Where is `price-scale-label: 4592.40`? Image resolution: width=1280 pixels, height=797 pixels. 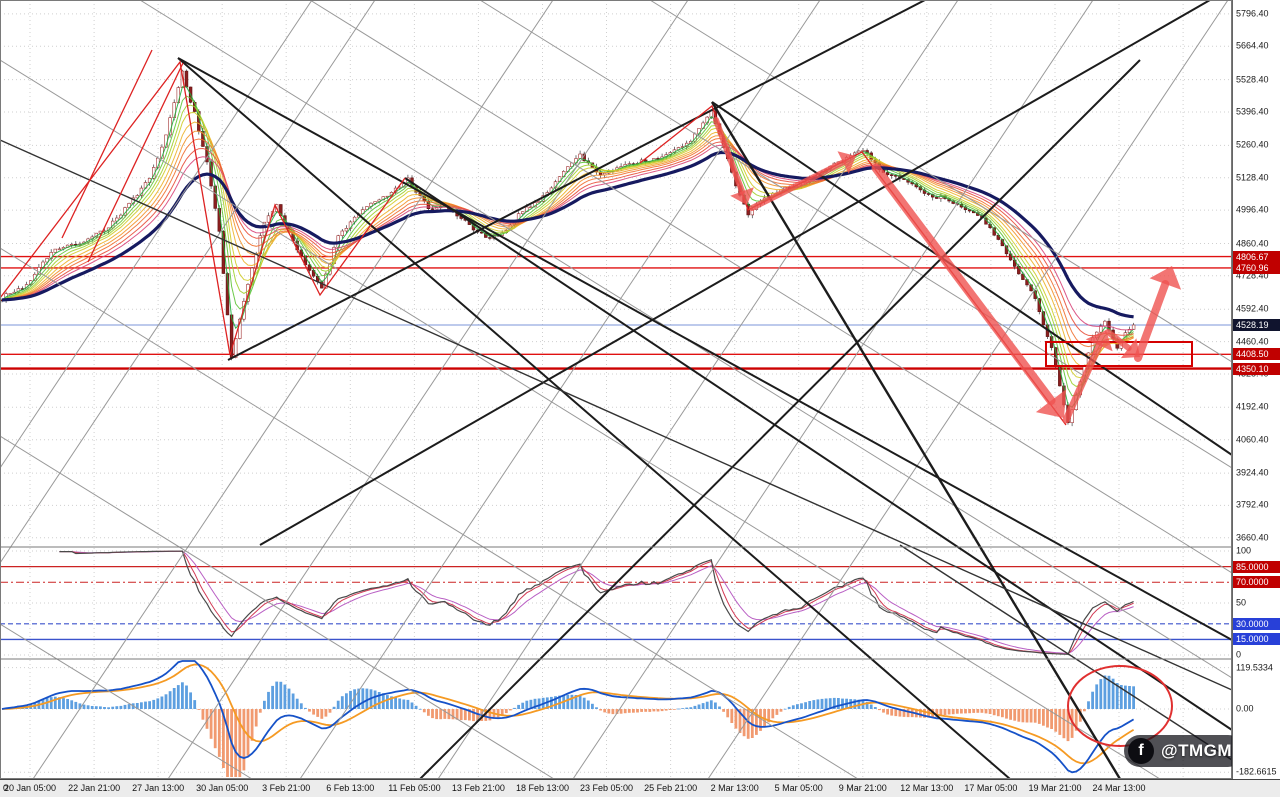
price-scale-label: 4592.40 is located at coordinates (1252, 308).